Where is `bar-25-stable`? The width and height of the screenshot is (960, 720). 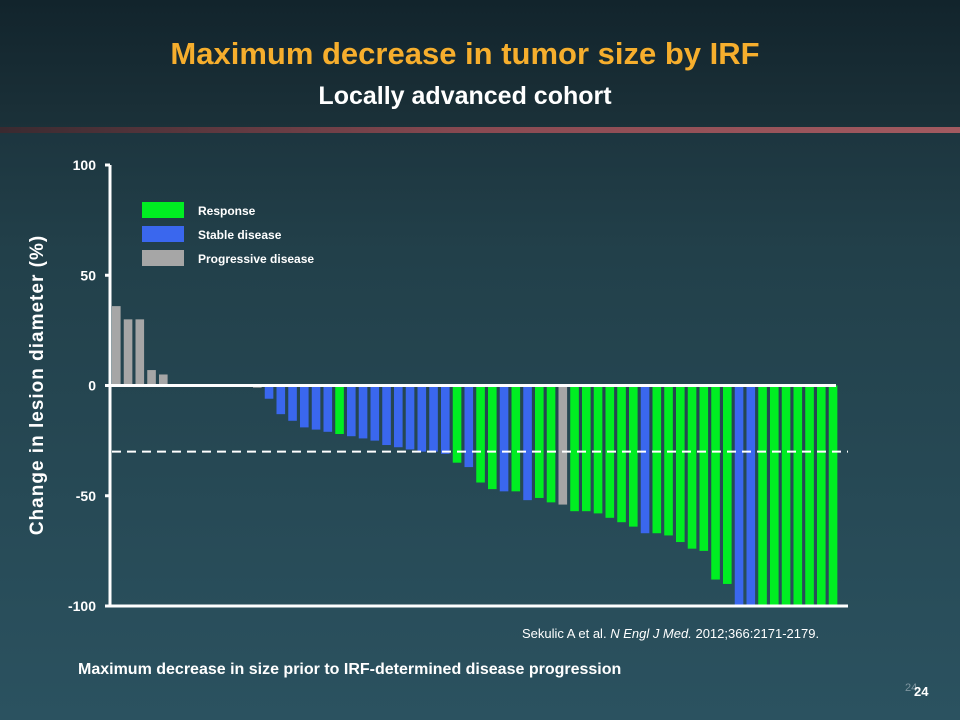
bar-25-stable is located at coordinates (398, 416).